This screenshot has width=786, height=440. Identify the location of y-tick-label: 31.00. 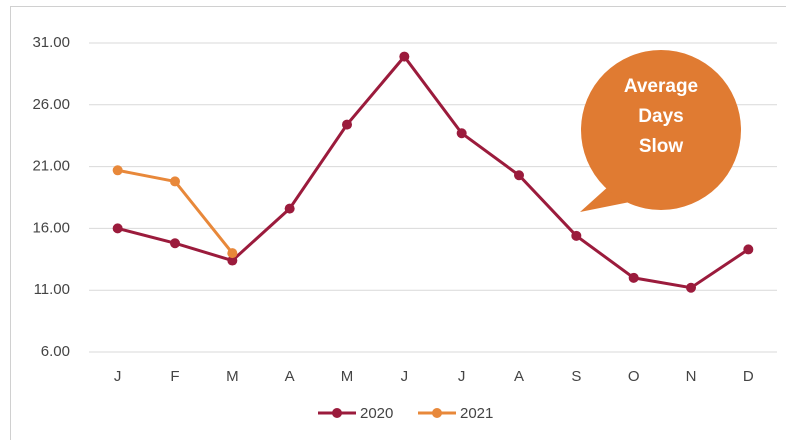
(51, 42).